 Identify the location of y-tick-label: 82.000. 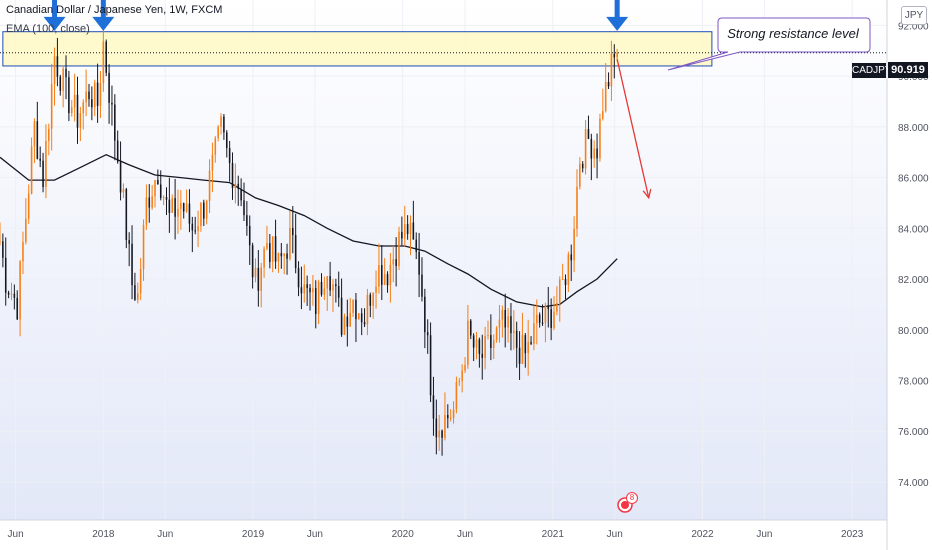
(913, 280).